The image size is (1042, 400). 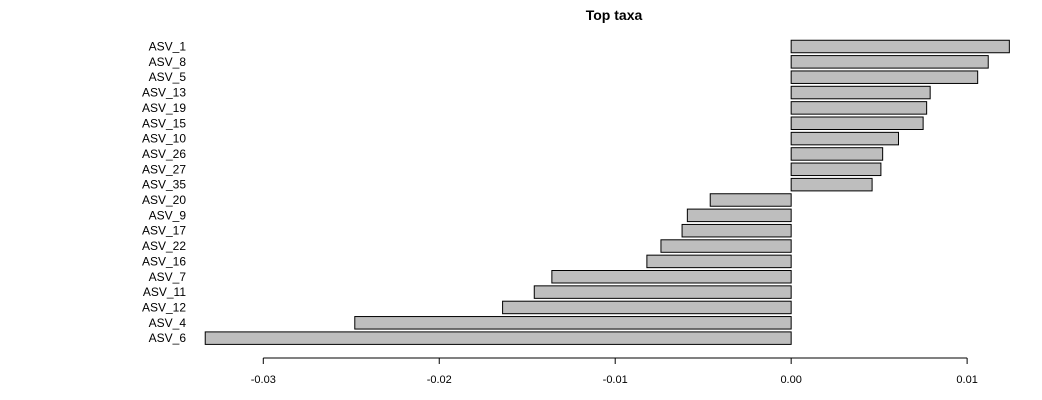 What do you see at coordinates (164, 292) in the screenshot?
I see `category-label: ASV_11` at bounding box center [164, 292].